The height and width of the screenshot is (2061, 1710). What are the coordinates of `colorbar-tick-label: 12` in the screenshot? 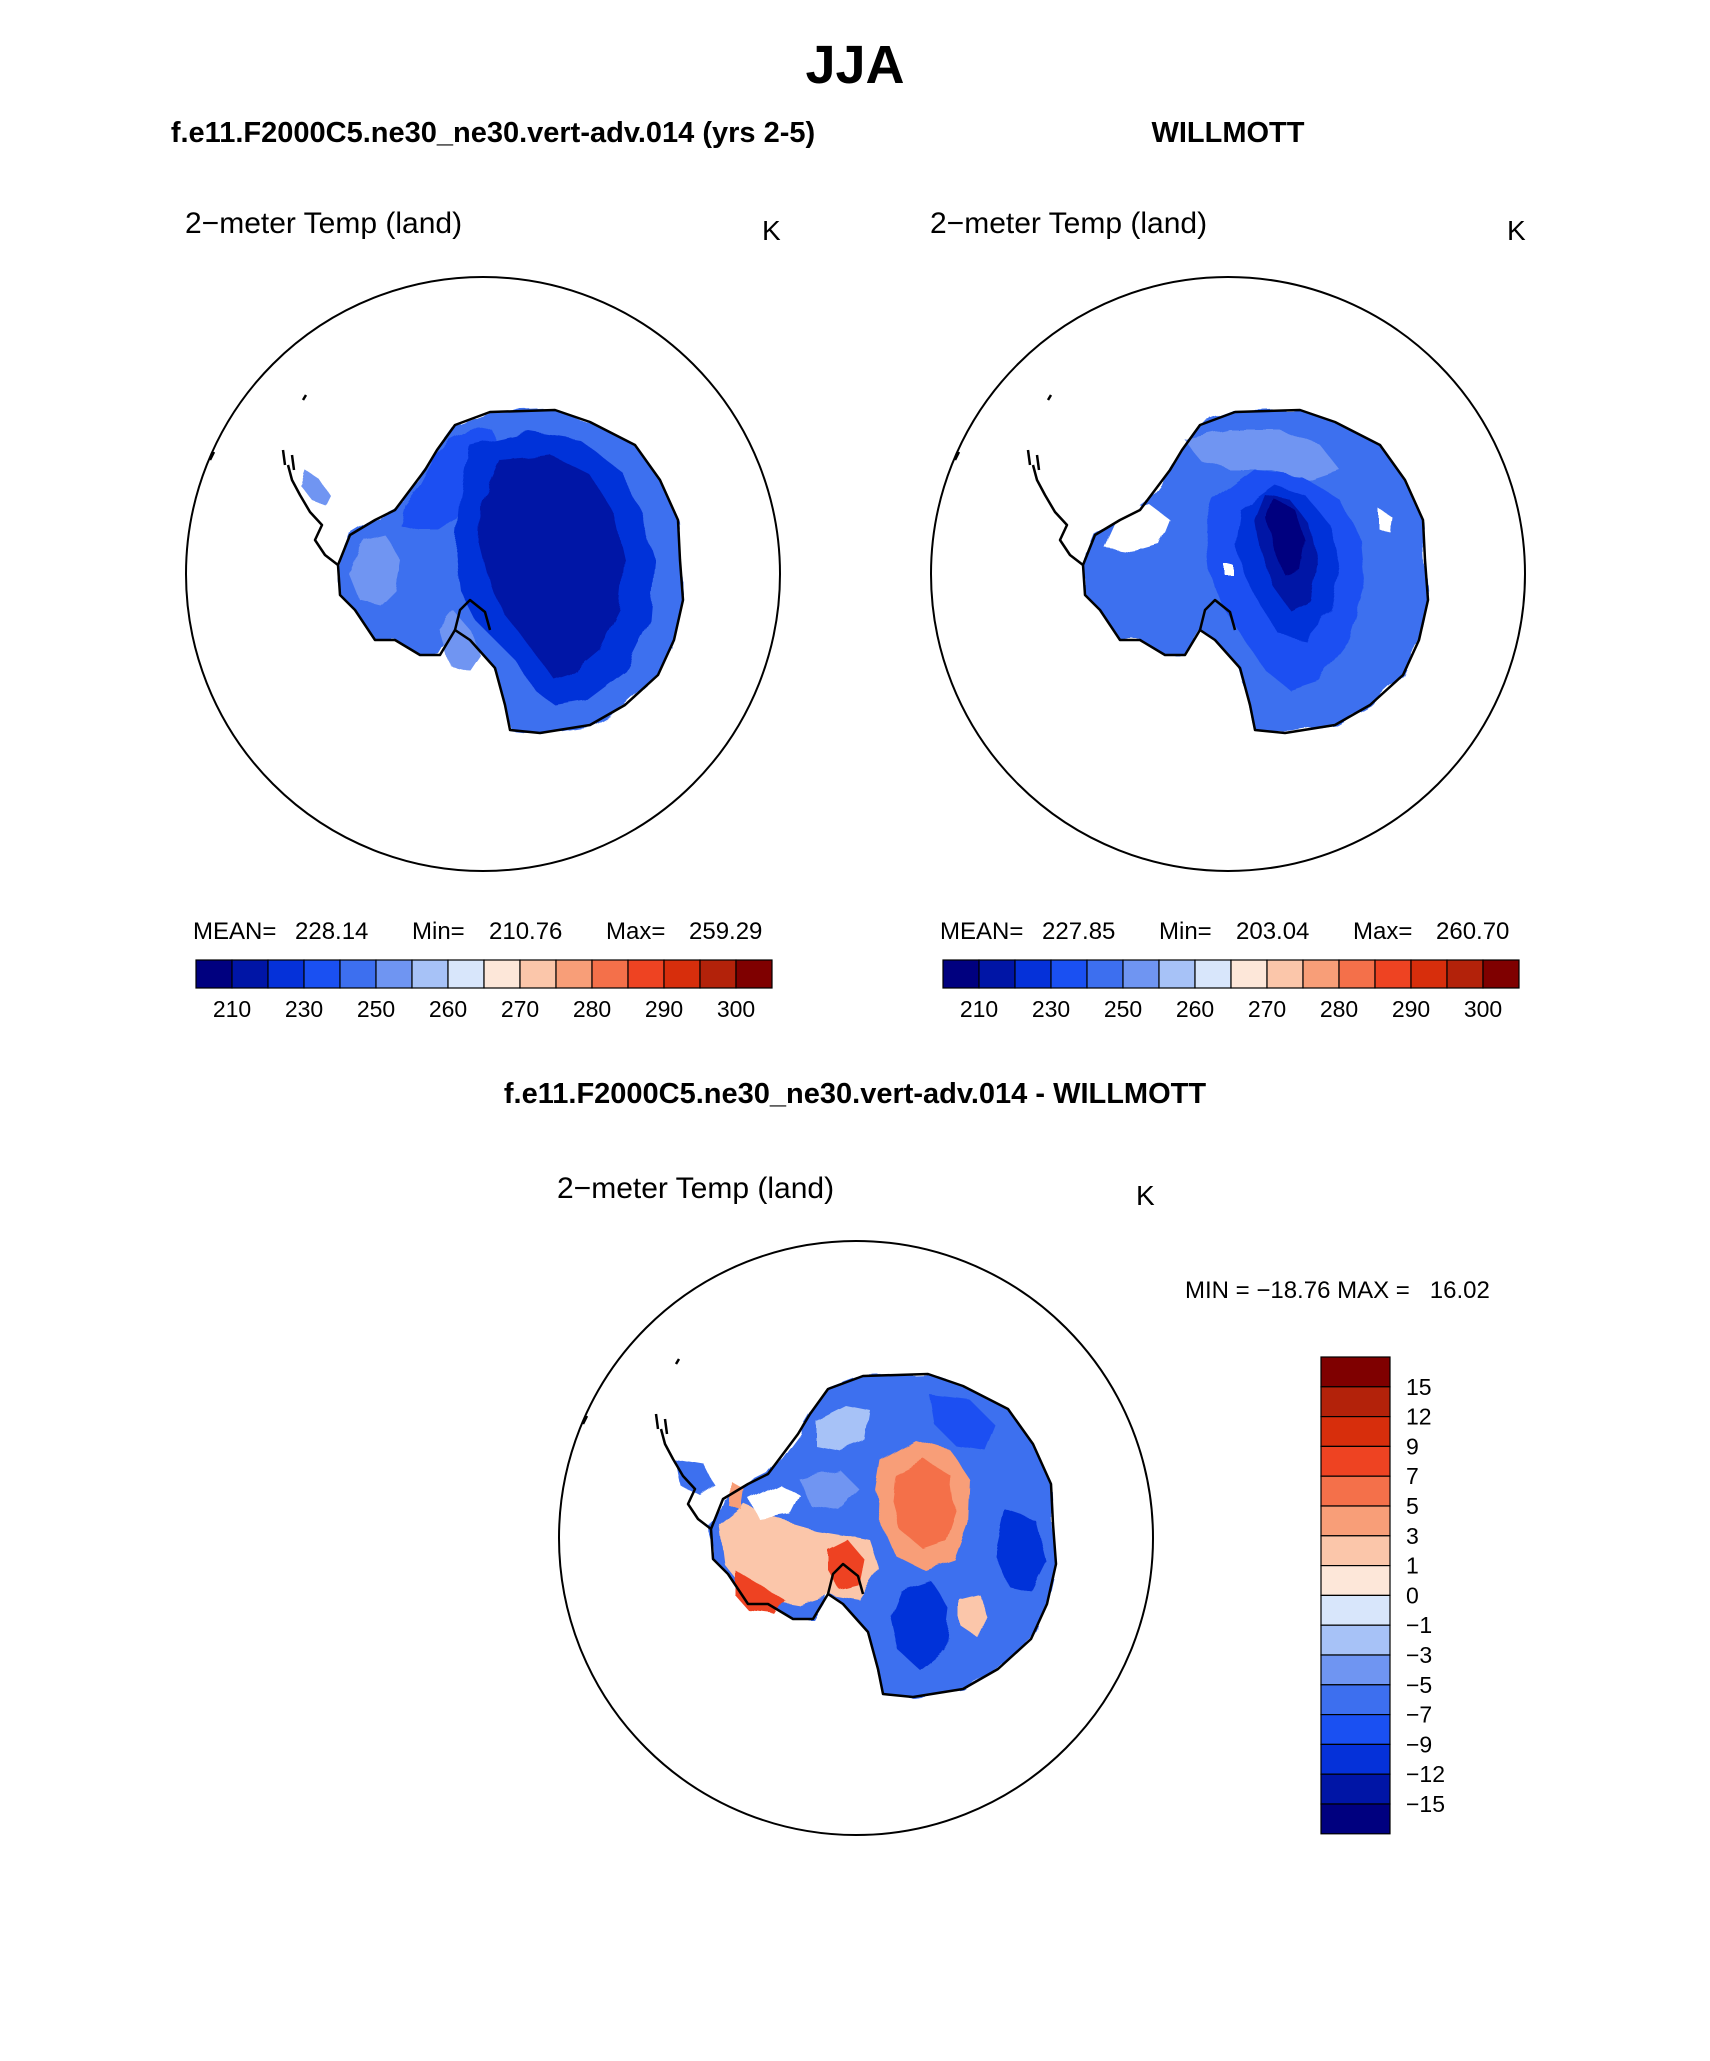 It's located at (1419, 1417).